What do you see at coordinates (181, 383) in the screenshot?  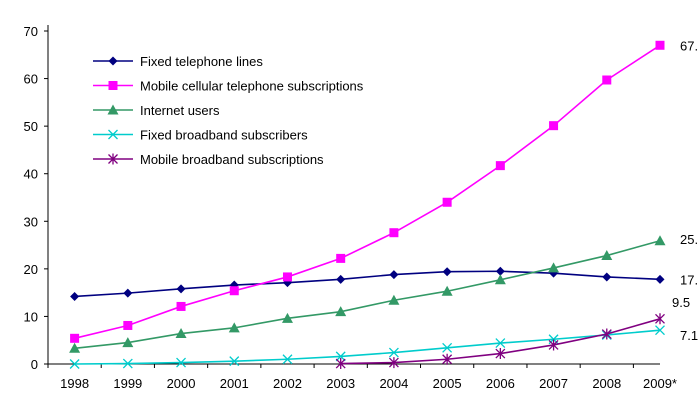 I see `x-tick-label: 2000` at bounding box center [181, 383].